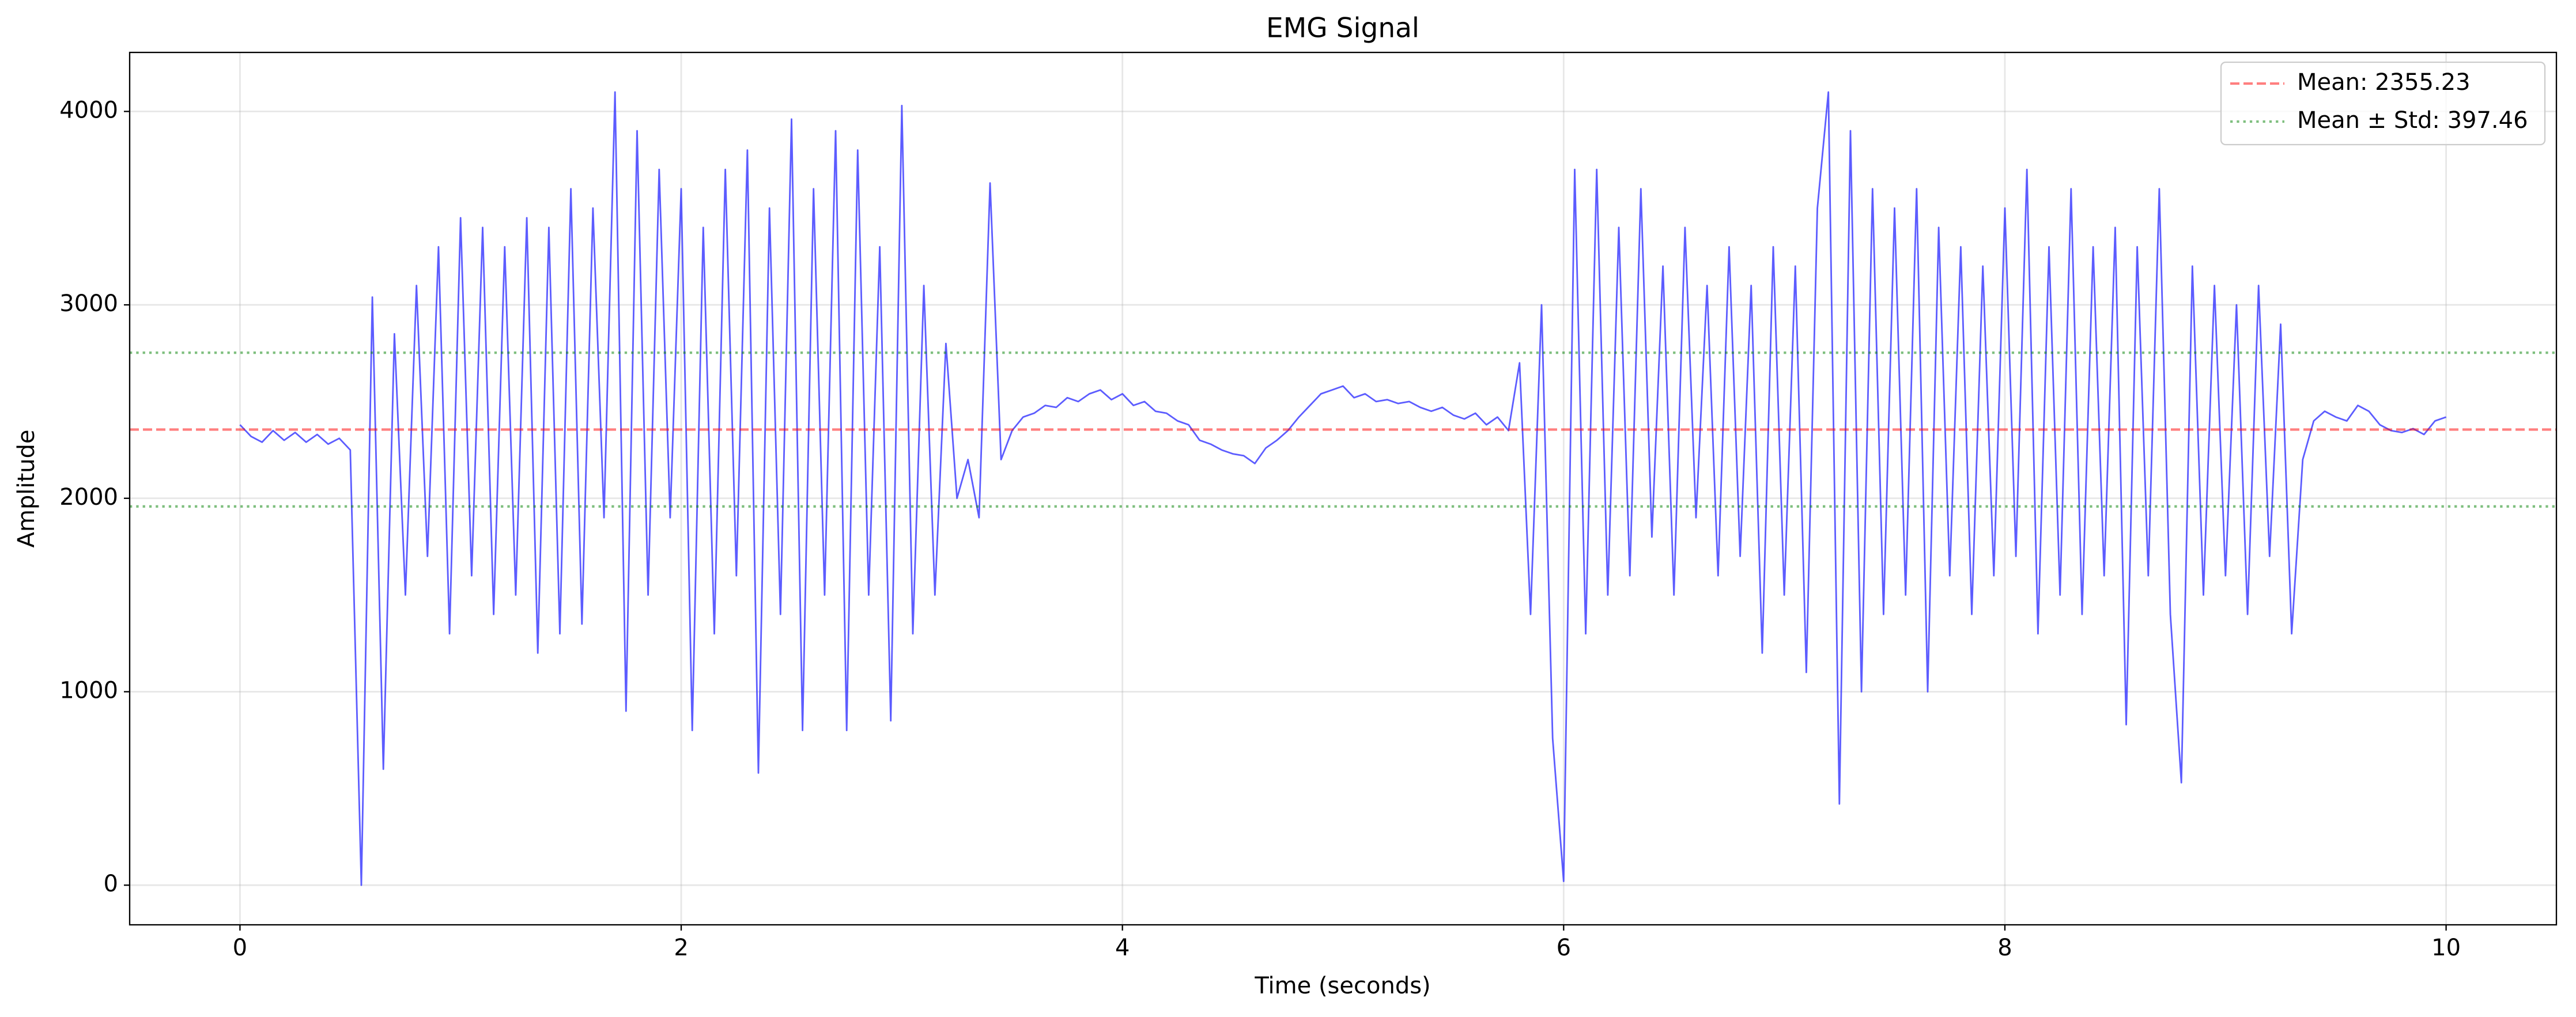 The height and width of the screenshot is (1017, 2576). I want to click on y-tick-label: 4000, so click(88, 110).